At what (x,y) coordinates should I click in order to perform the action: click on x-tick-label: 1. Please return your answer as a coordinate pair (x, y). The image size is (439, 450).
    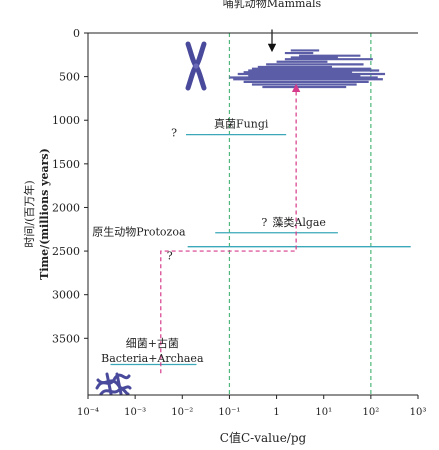
    Looking at the image, I should click on (276, 412).